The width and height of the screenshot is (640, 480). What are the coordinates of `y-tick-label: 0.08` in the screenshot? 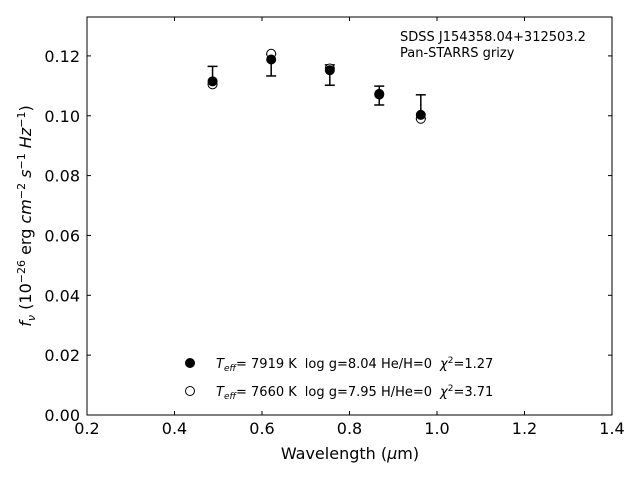 It's located at (62, 176).